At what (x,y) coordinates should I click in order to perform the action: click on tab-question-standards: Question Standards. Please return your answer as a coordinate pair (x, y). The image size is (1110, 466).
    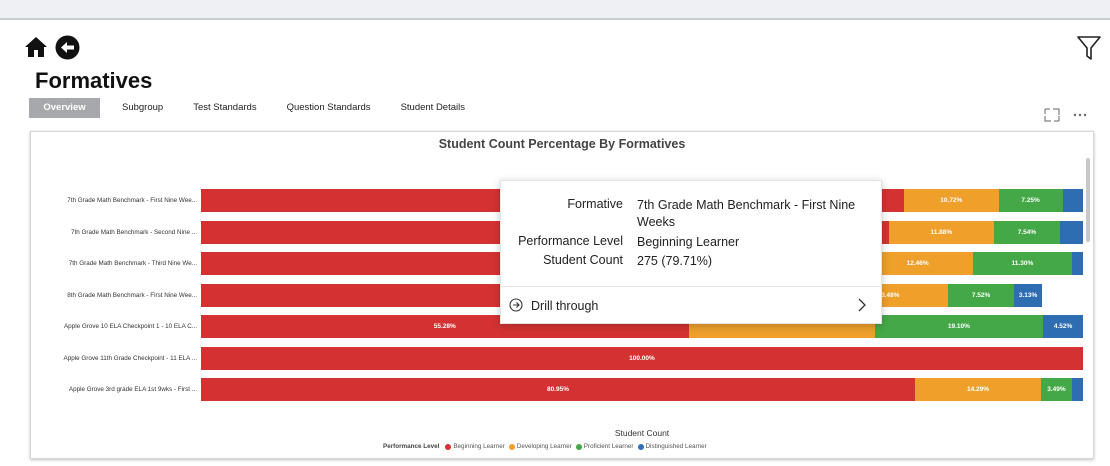
    Looking at the image, I should click on (328, 107).